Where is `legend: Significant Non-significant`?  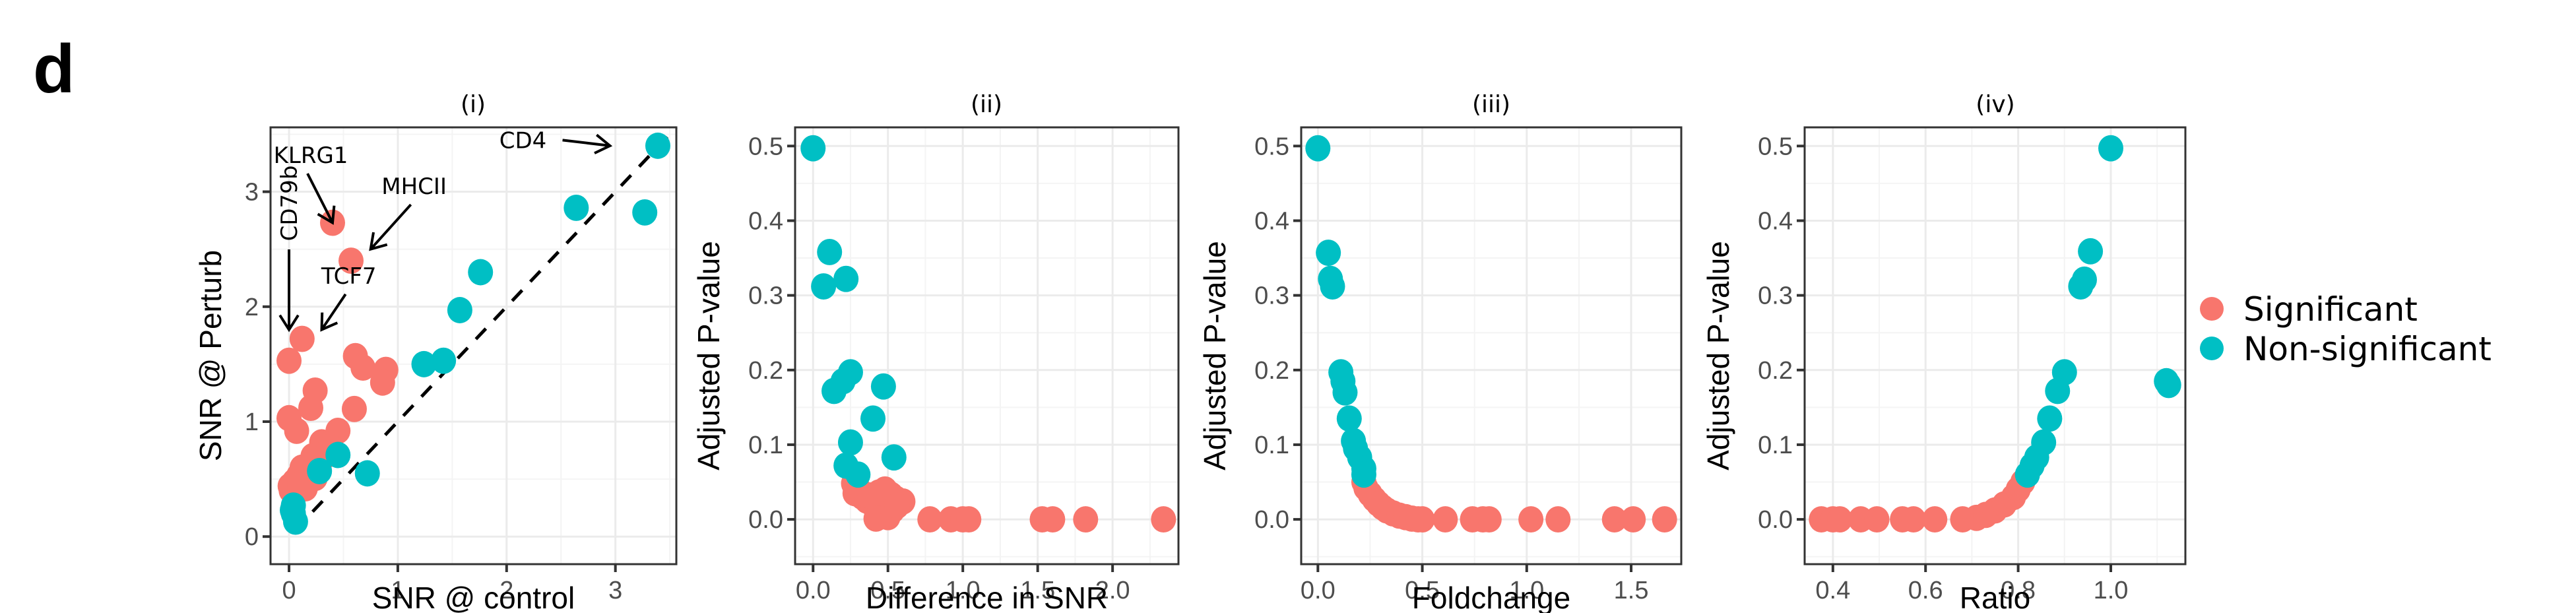
legend: Significant Non-significant is located at coordinates (2346, 329).